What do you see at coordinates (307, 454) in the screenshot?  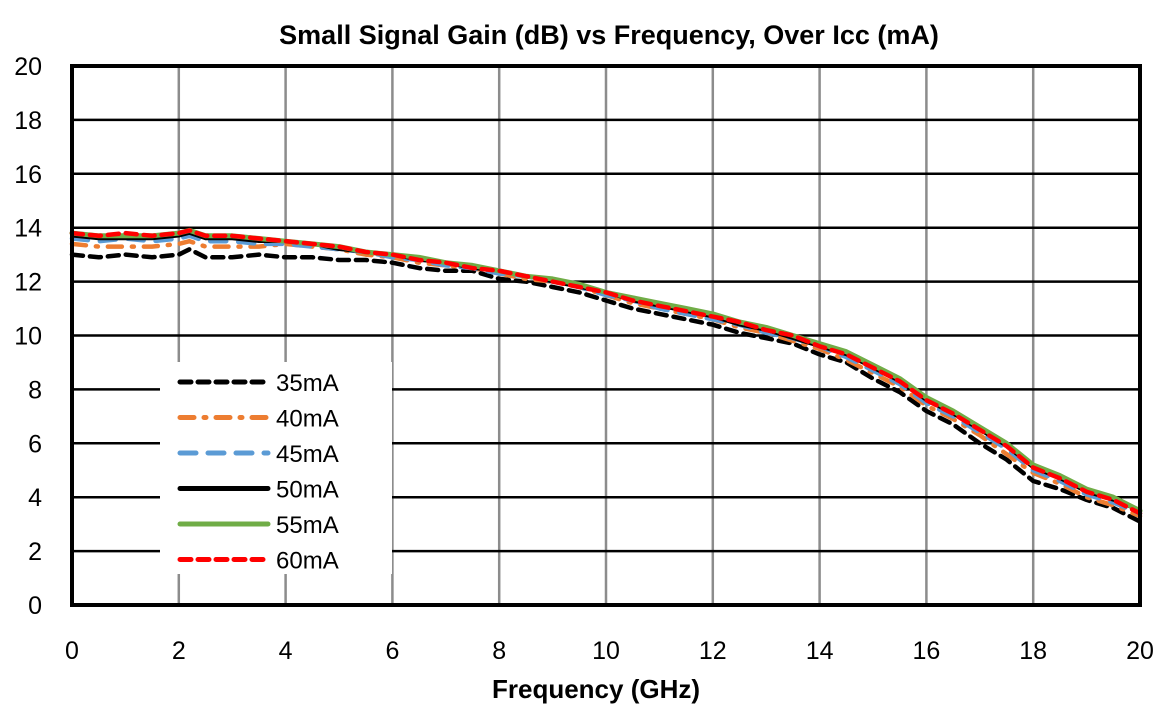 I see `legend-label: 45mA` at bounding box center [307, 454].